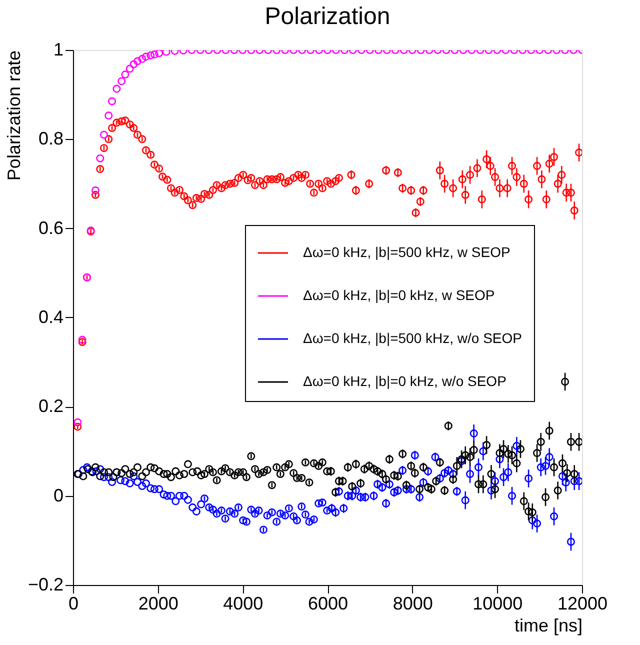 The height and width of the screenshot is (645, 640). Describe the element at coordinates (51, 406) in the screenshot. I see `y-tick-label: 0.2` at that location.